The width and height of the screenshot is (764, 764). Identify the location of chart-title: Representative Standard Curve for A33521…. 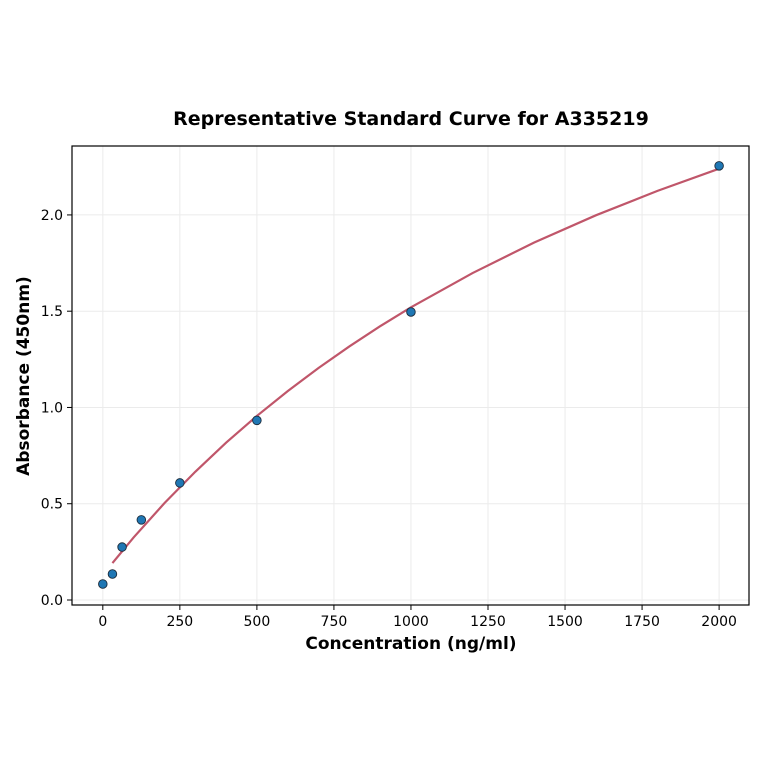
(411, 119).